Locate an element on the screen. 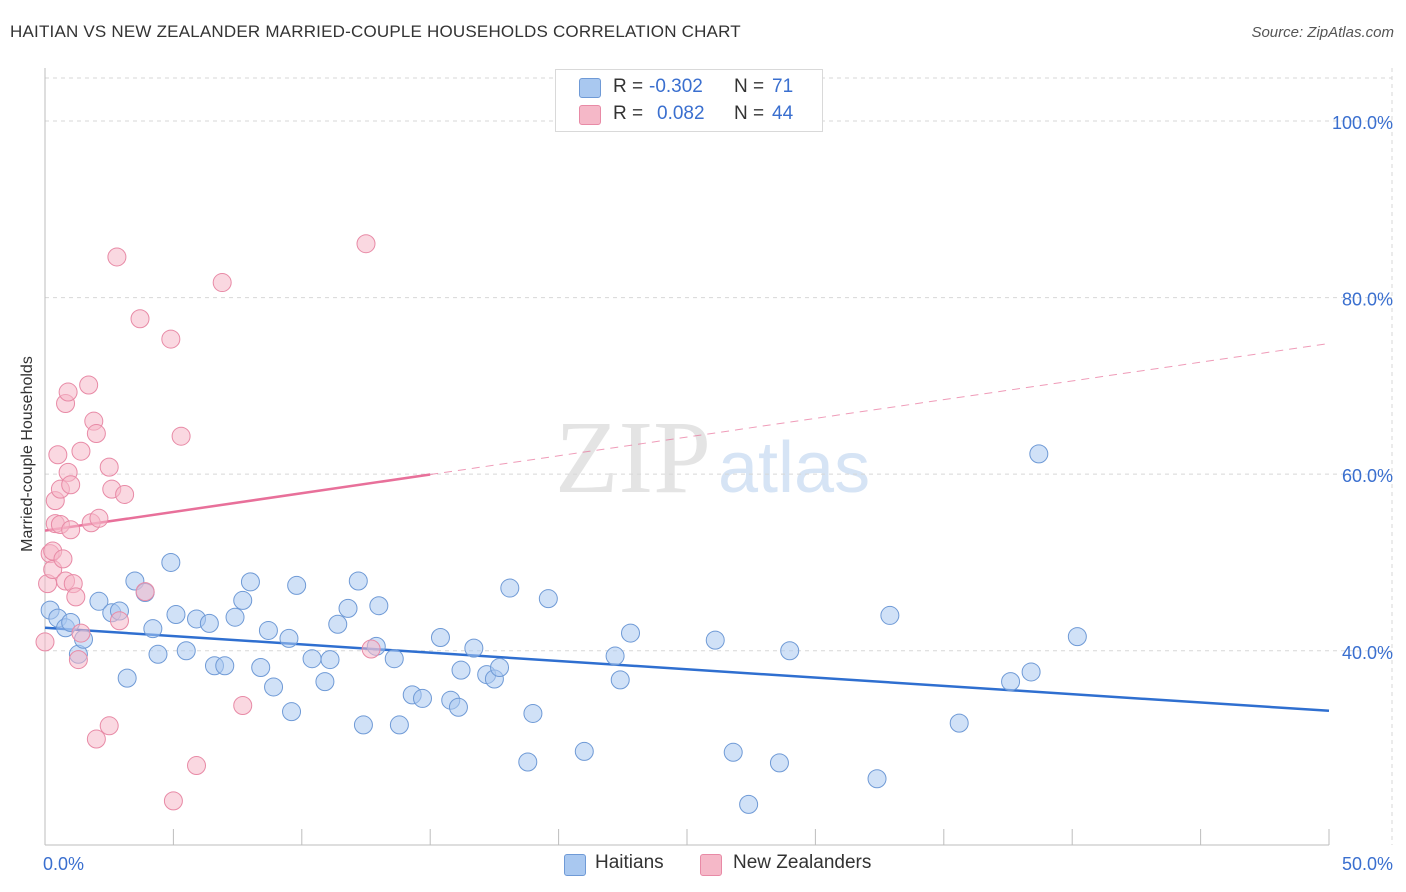  legend-row-new-zealanders: R = 0.082 N = 44 is located at coordinates (689, 114).